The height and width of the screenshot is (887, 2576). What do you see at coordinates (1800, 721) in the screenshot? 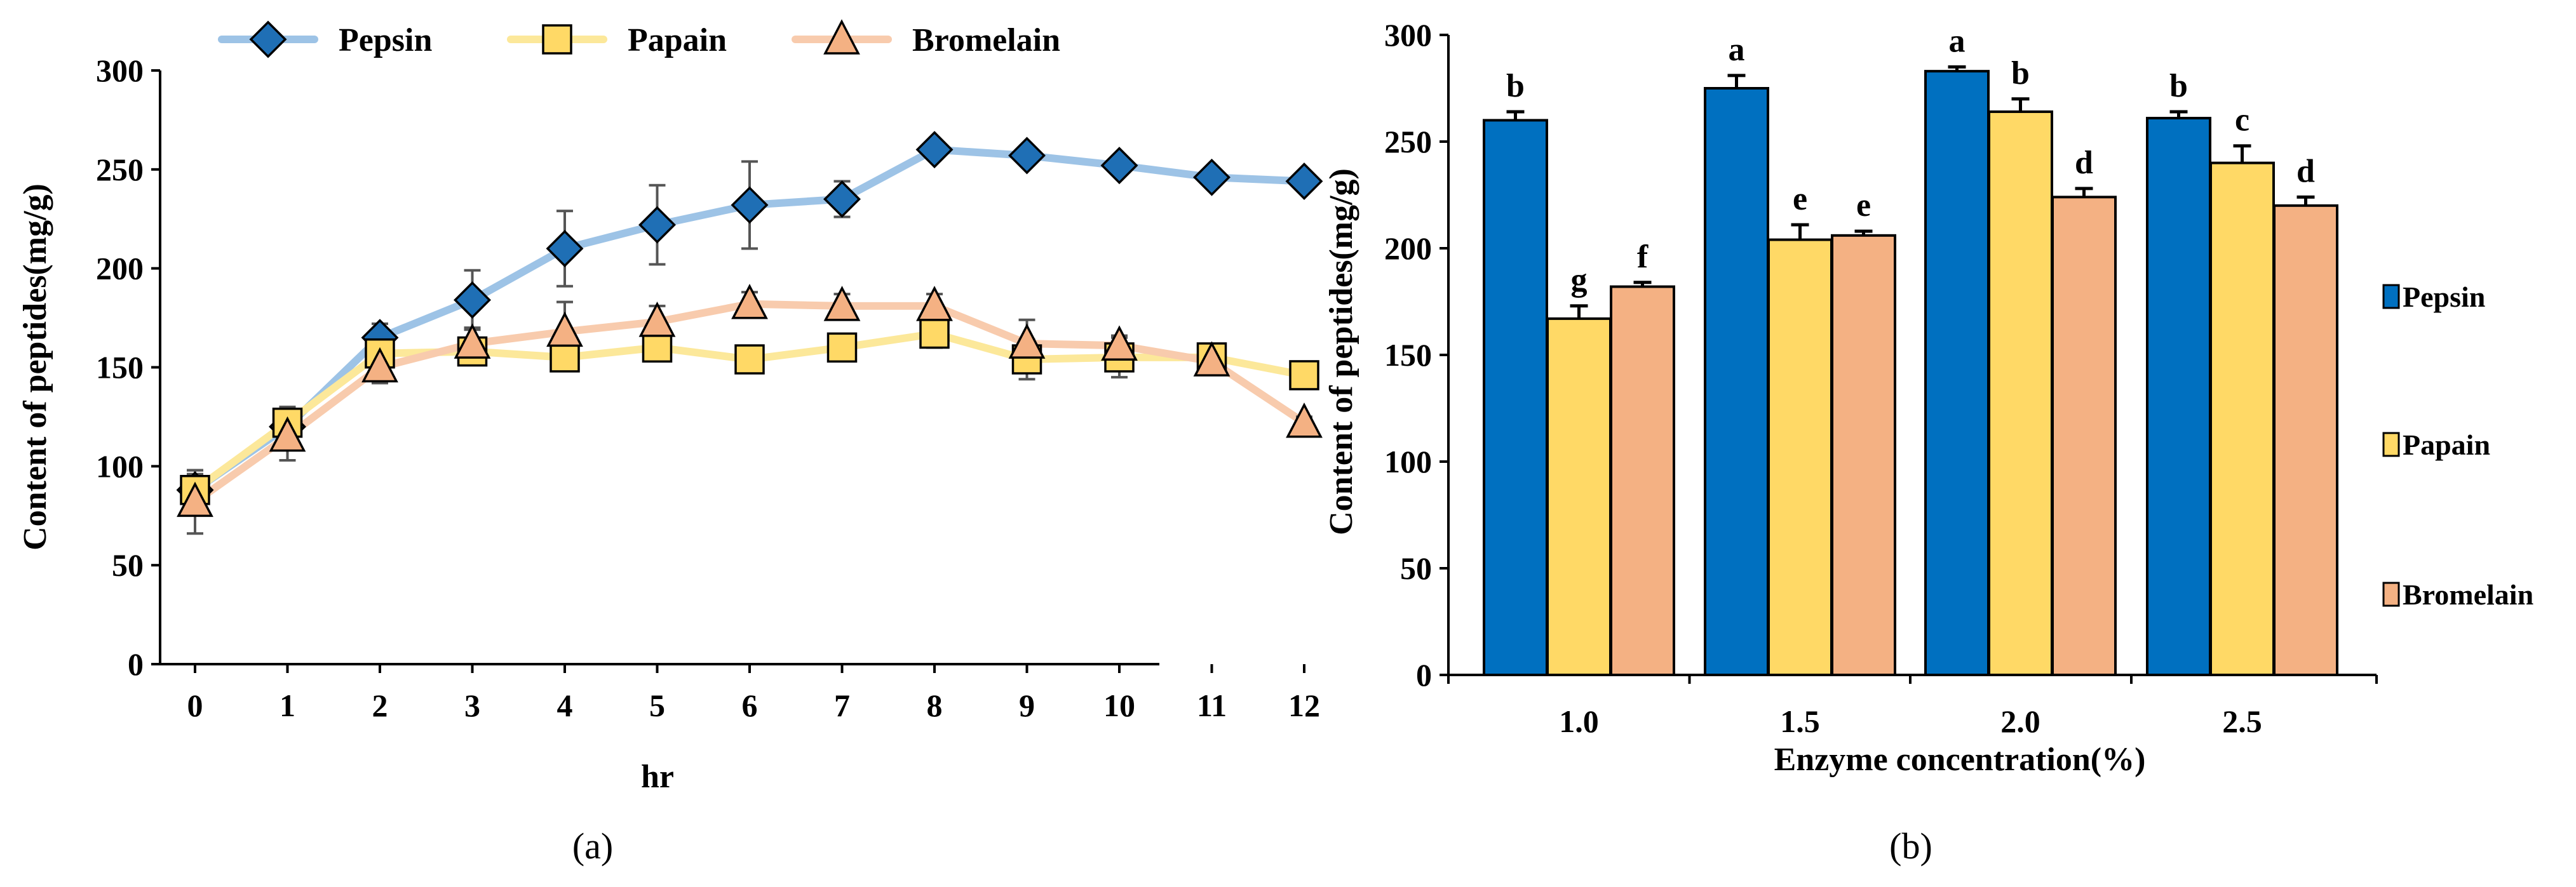
I see `x-tick-label: 1.5` at bounding box center [1800, 721].